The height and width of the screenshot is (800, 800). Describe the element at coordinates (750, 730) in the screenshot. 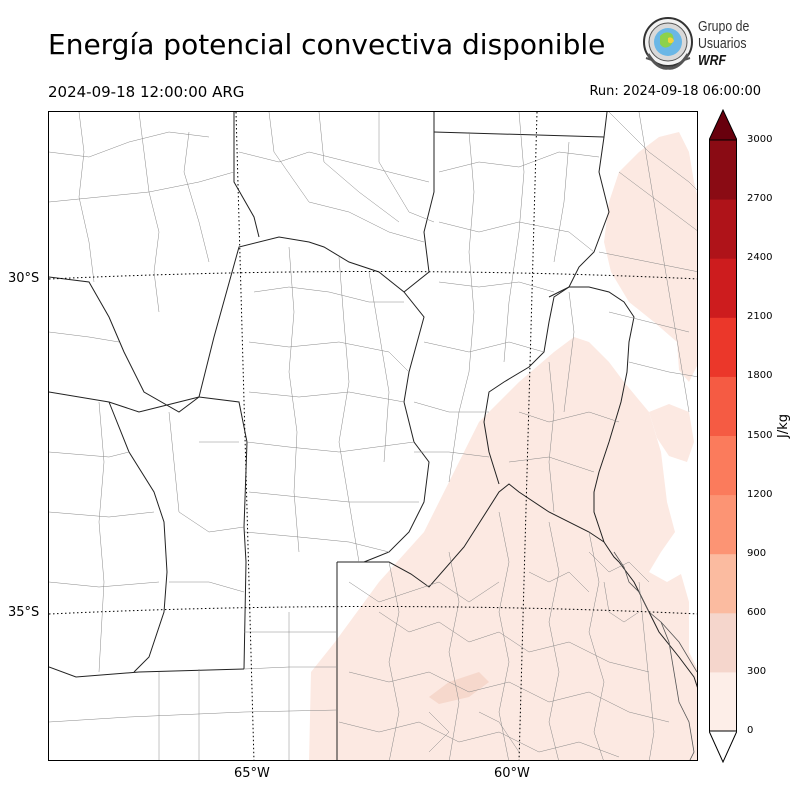

I see `colorbar-tick-label: 0` at that location.